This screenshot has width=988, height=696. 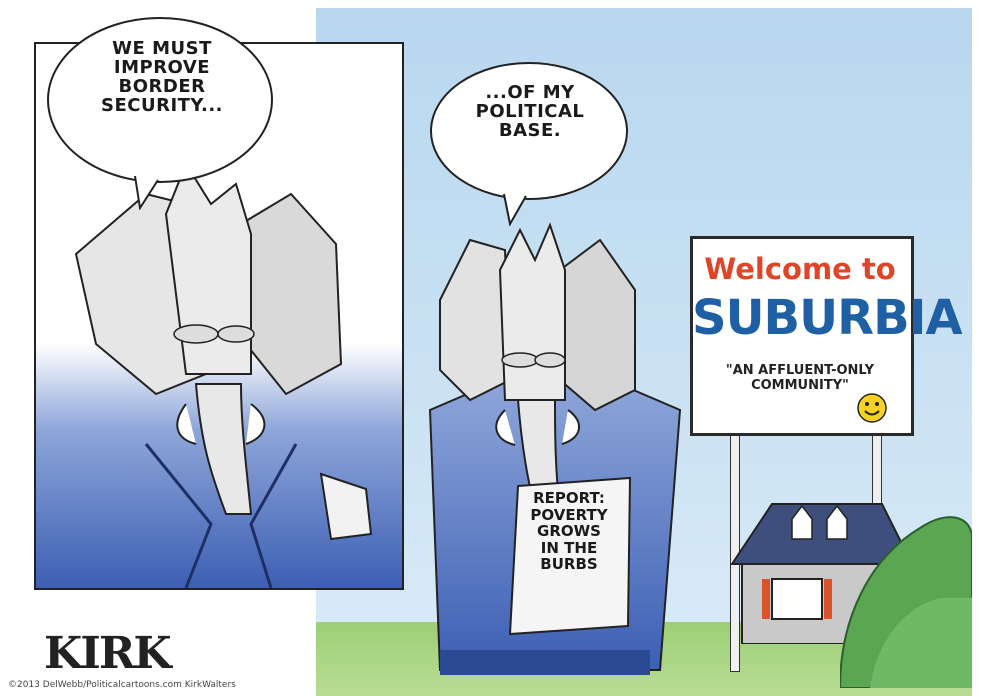 What do you see at coordinates (569, 547) in the screenshot?
I see `report-line: IN THE` at bounding box center [569, 547].